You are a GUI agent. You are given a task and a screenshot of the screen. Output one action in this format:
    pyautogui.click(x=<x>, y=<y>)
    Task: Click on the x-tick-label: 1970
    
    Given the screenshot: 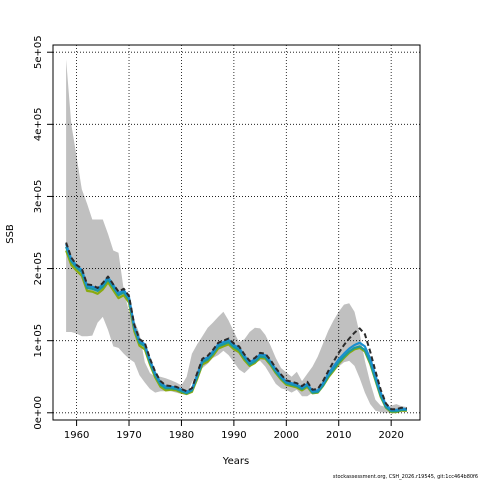 What is the action you would take?
    pyautogui.click(x=128, y=435)
    